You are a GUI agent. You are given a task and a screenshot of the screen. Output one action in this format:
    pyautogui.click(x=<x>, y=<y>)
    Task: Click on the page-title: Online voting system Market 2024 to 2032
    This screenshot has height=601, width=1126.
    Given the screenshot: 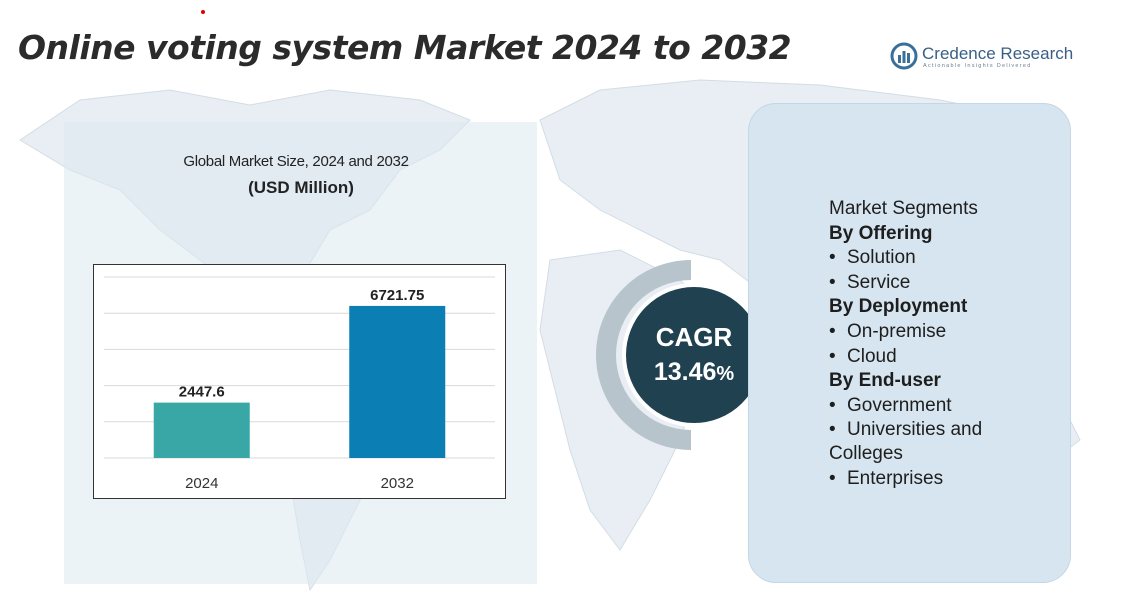 What is the action you would take?
    pyautogui.click(x=405, y=47)
    